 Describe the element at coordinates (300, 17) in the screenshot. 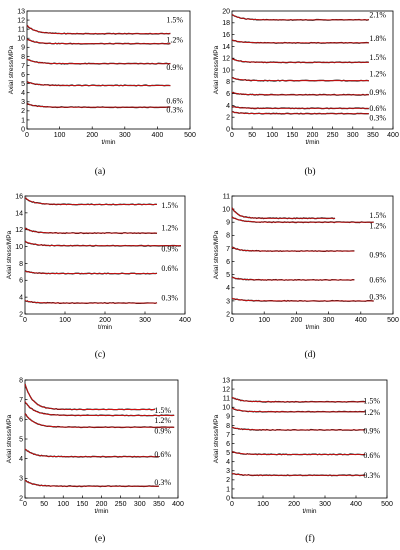

I see `series-2.1%-fit` at that location.